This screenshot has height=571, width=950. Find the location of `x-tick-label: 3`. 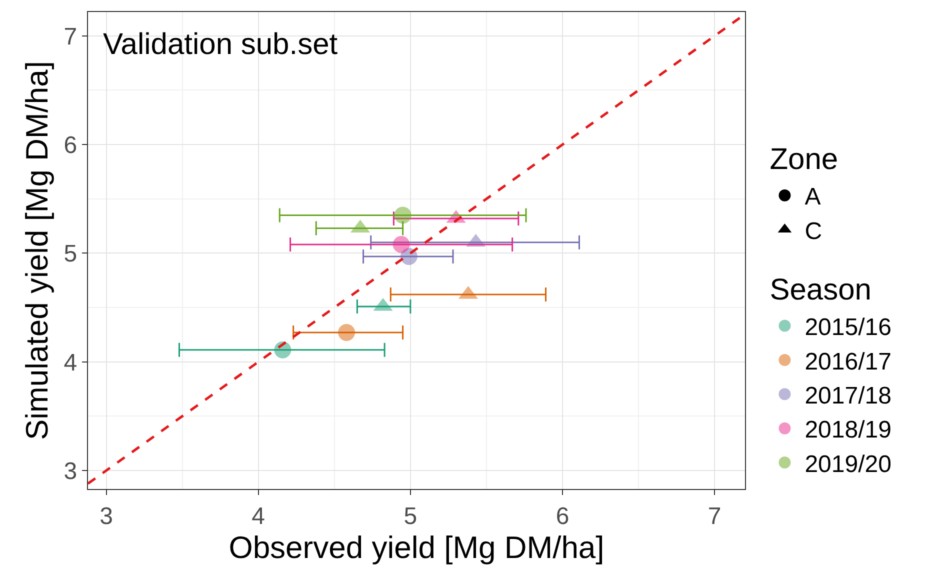

x-tick-label: 3 is located at coordinates (106, 516).